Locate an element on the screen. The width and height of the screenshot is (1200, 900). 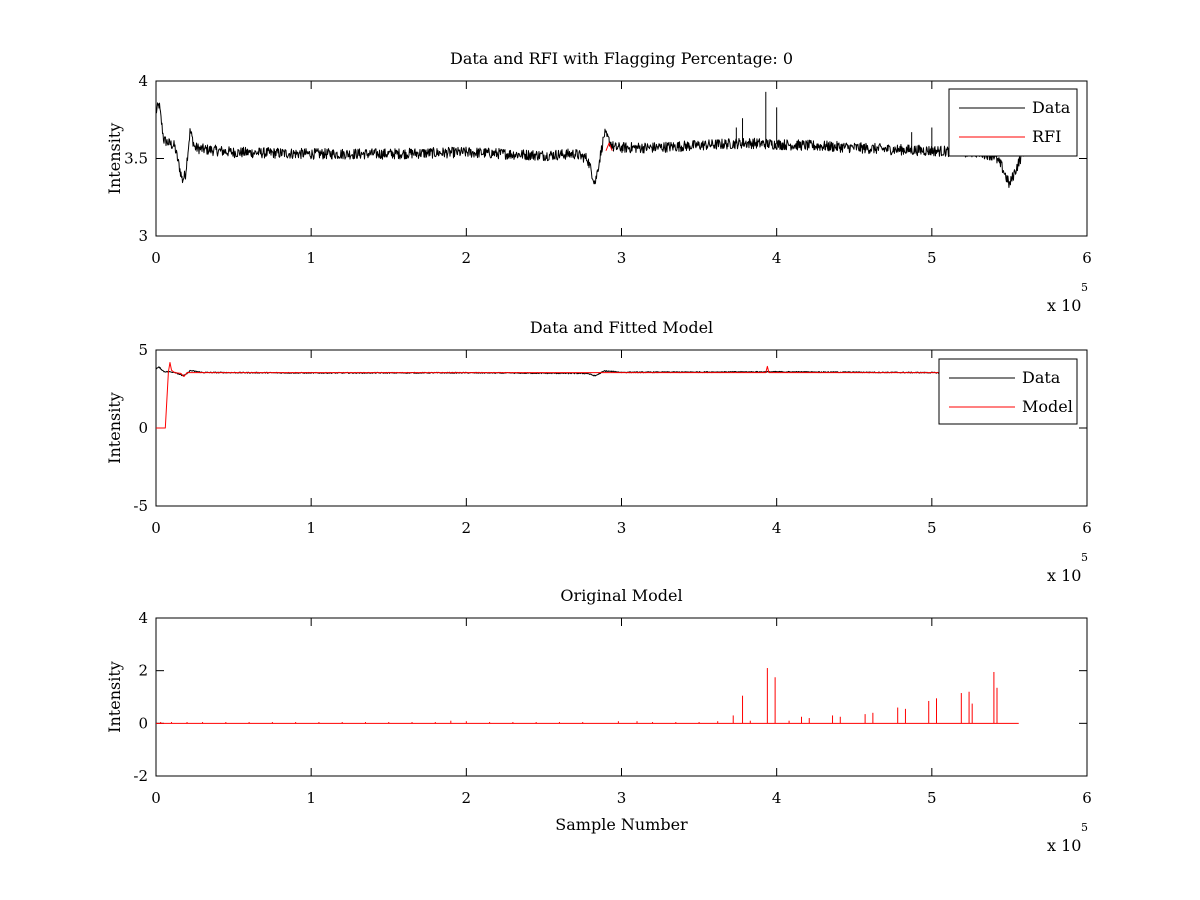
legend: Data Model is located at coordinates (1008, 391).